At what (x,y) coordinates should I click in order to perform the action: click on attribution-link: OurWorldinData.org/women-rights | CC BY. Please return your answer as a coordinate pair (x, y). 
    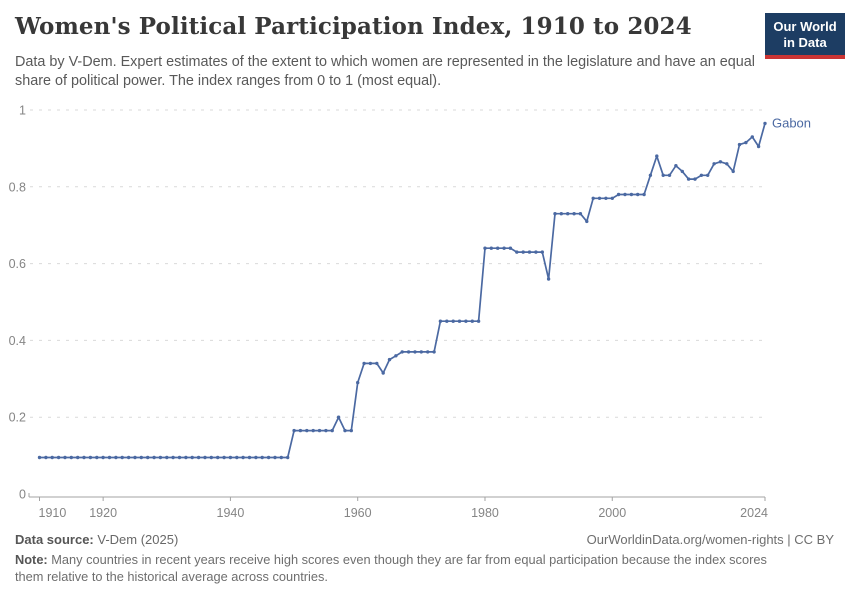
    Looking at the image, I should click on (710, 539).